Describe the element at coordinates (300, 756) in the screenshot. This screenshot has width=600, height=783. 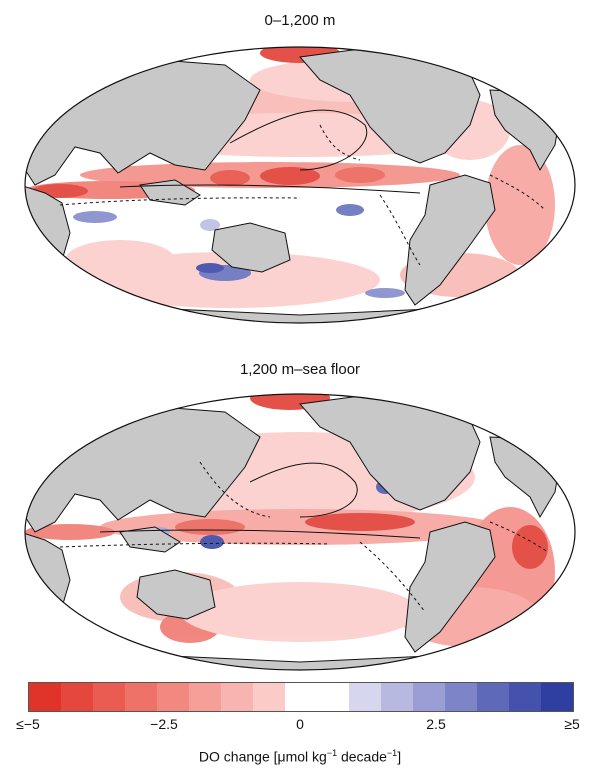
I see `colorbar-label: DO change [μmol kg−1 decade−1]` at that location.